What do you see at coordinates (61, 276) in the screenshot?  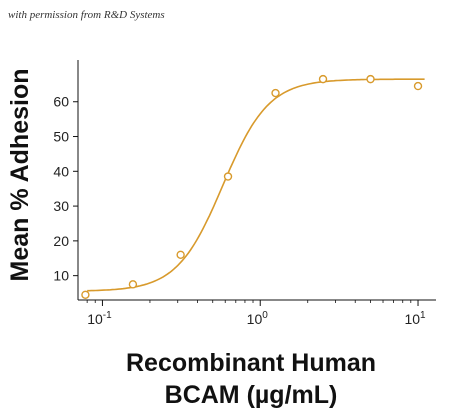 I see `y-tick-label: 10` at bounding box center [61, 276].